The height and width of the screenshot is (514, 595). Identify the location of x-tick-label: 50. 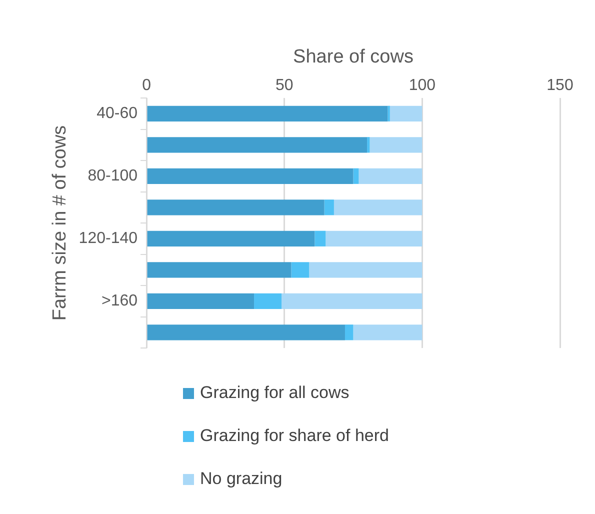
(284, 85).